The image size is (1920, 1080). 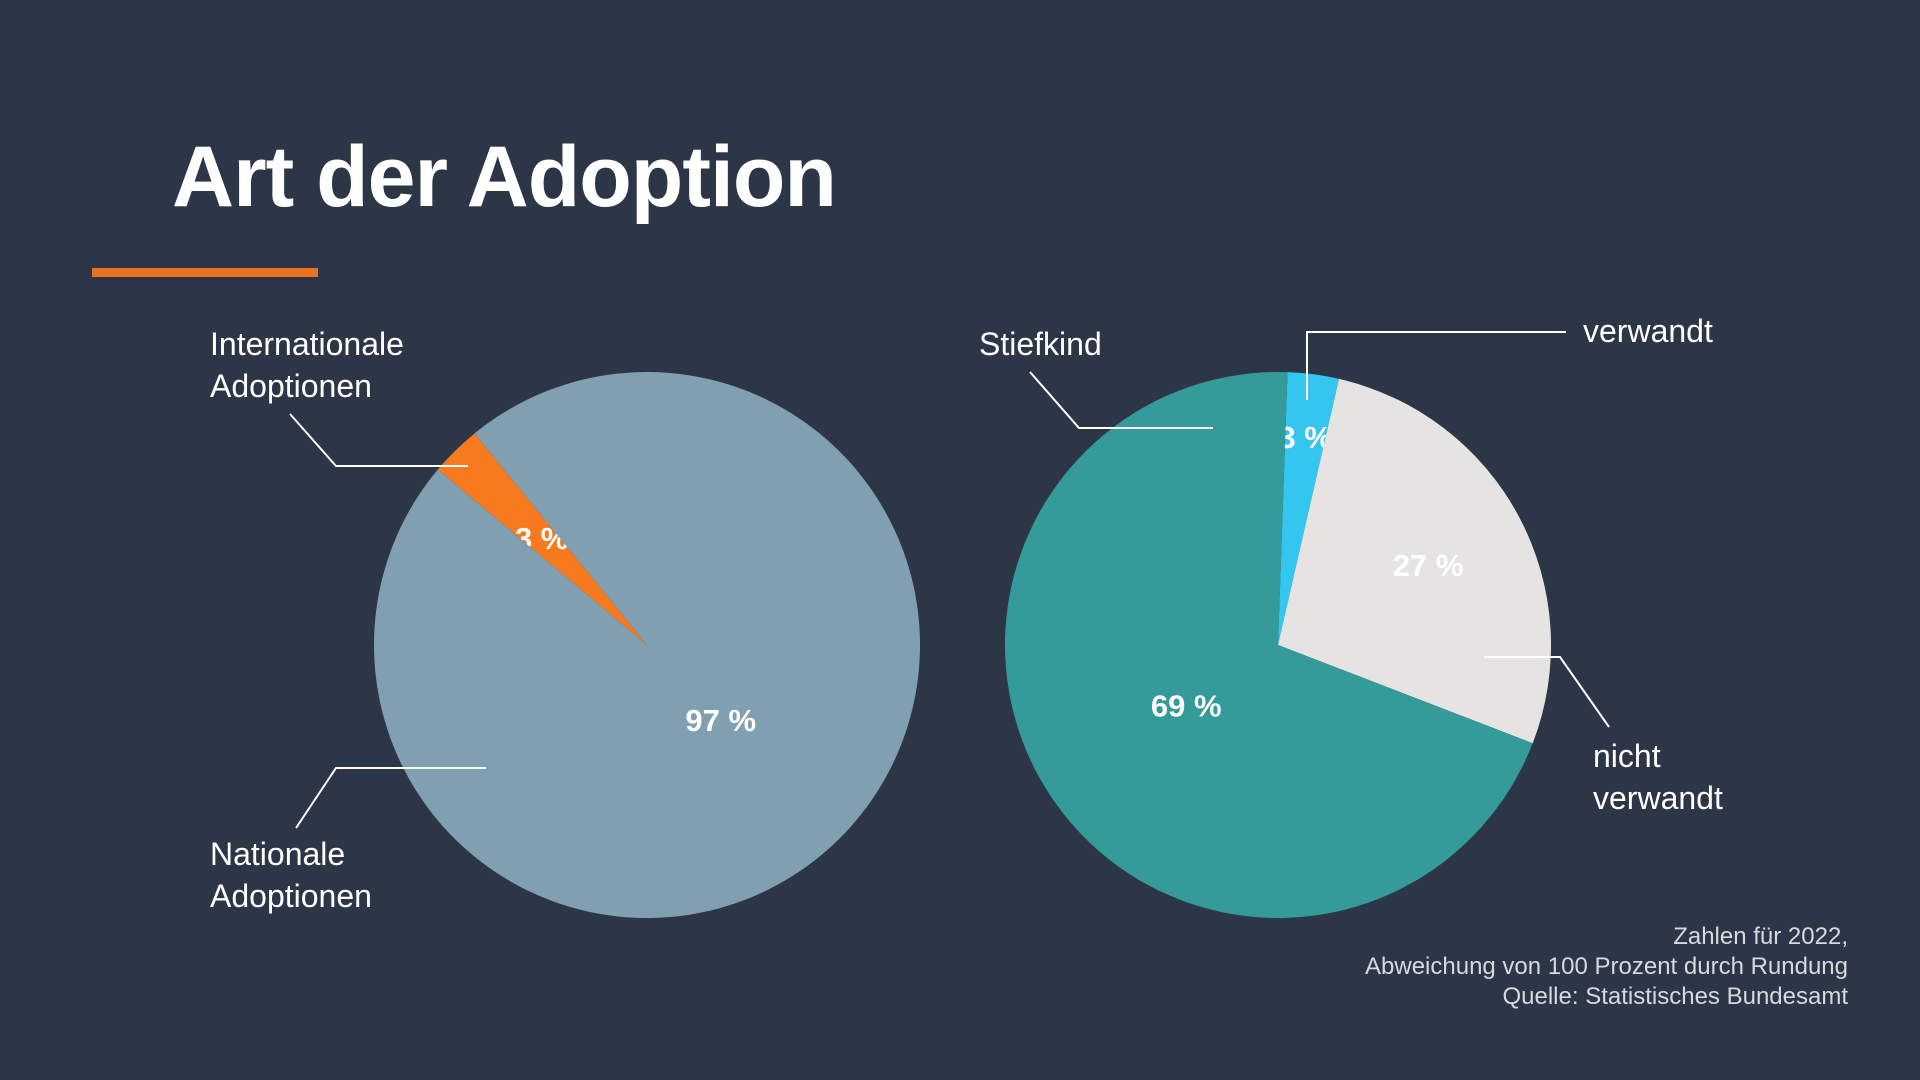 What do you see at coordinates (390, 798) in the screenshot?
I see `leader-line-national` at bounding box center [390, 798].